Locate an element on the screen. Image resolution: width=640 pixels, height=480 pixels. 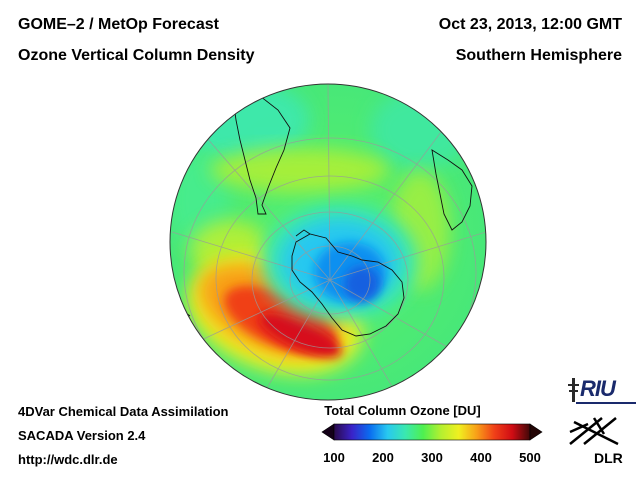
dlr-logo: DLR is located at coordinates (594, 440).